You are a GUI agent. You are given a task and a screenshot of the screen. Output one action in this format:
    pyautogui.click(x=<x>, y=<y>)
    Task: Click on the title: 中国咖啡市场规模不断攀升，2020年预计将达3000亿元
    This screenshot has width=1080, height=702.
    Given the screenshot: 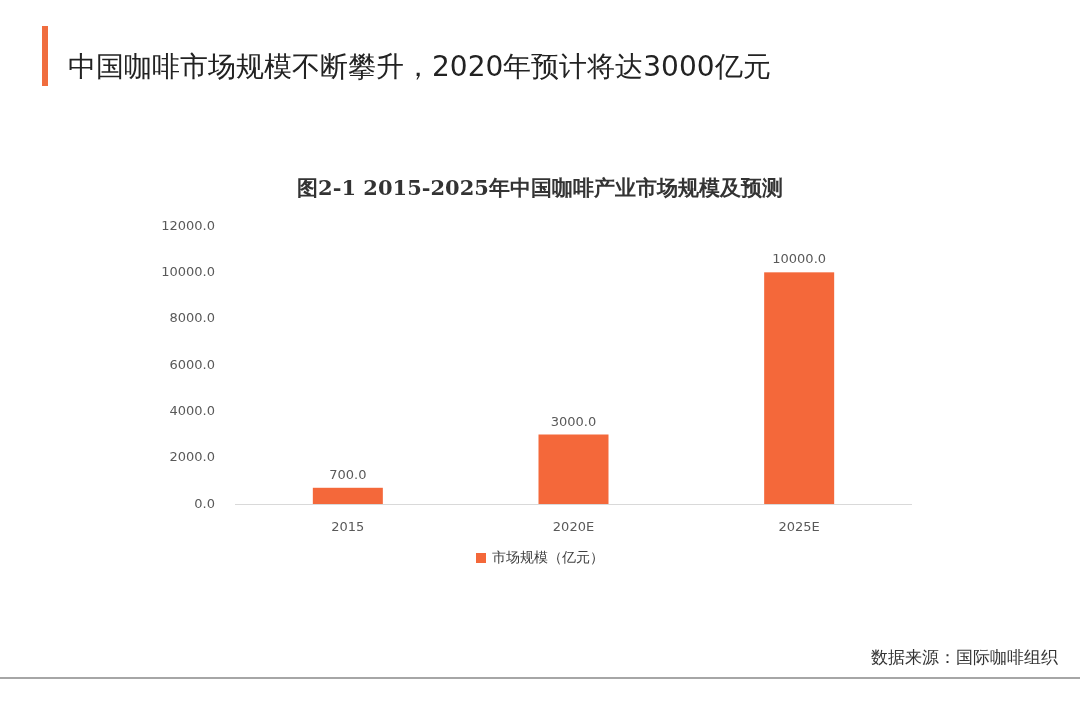 What is the action you would take?
    pyautogui.click(x=419, y=66)
    